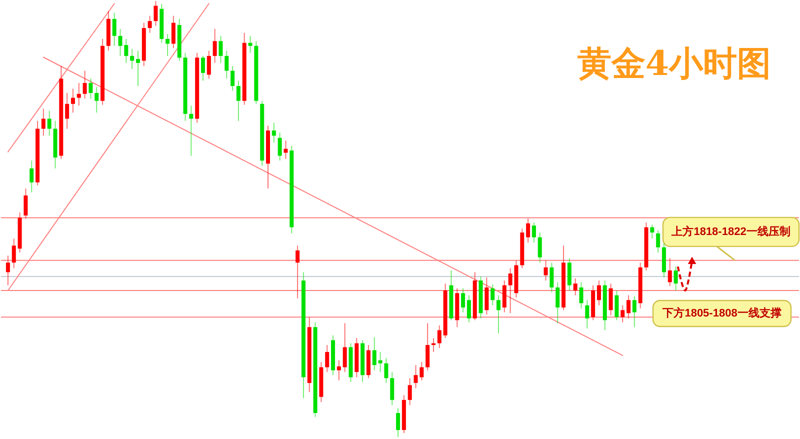 This screenshot has height=439, width=800. I want to click on text: 黄金4小时图, so click(674, 64).